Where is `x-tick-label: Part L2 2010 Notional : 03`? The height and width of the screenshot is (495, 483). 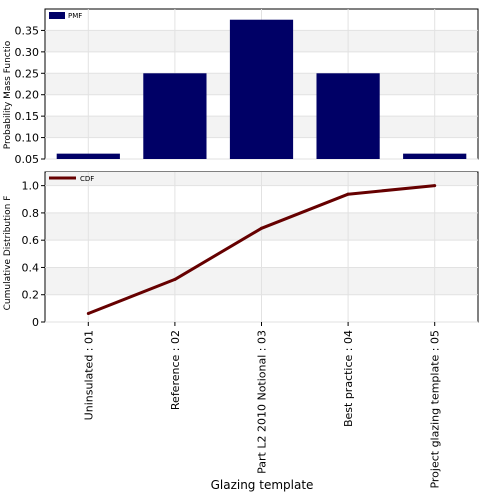
x-tick-label: Part L2 2010 Notional : 03 is located at coordinates (262, 402).